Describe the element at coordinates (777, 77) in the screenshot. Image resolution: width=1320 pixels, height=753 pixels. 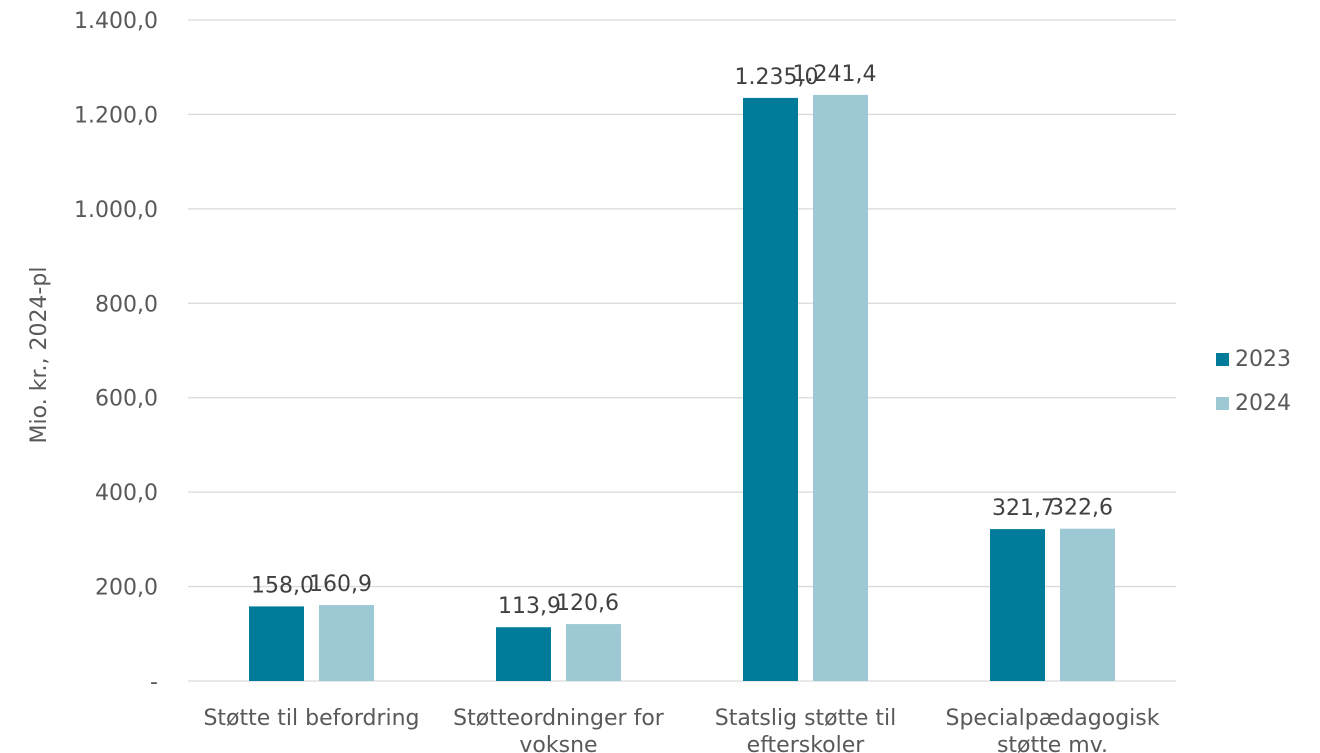
I see `data-label-2023: 1.235,0` at that location.